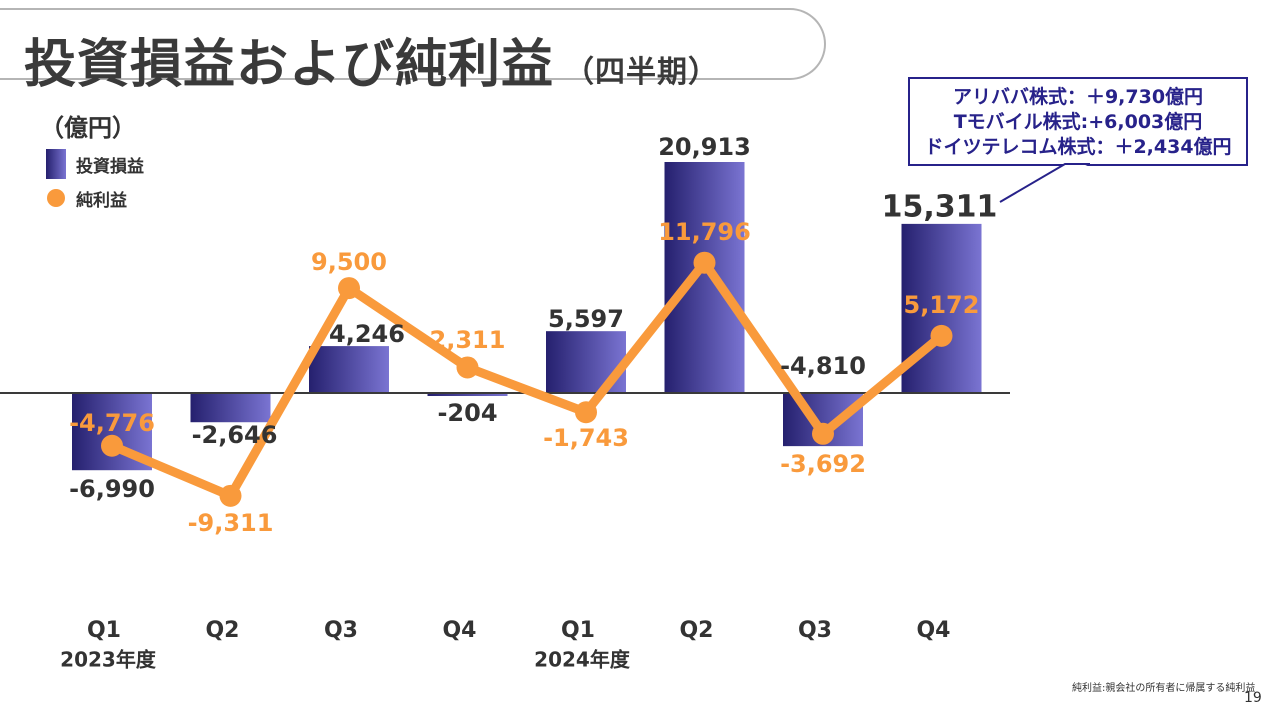 Image resolution: width=1271 pixels, height=710 pixels. What do you see at coordinates (1253, 698) in the screenshot?
I see `page-number: 19` at bounding box center [1253, 698].